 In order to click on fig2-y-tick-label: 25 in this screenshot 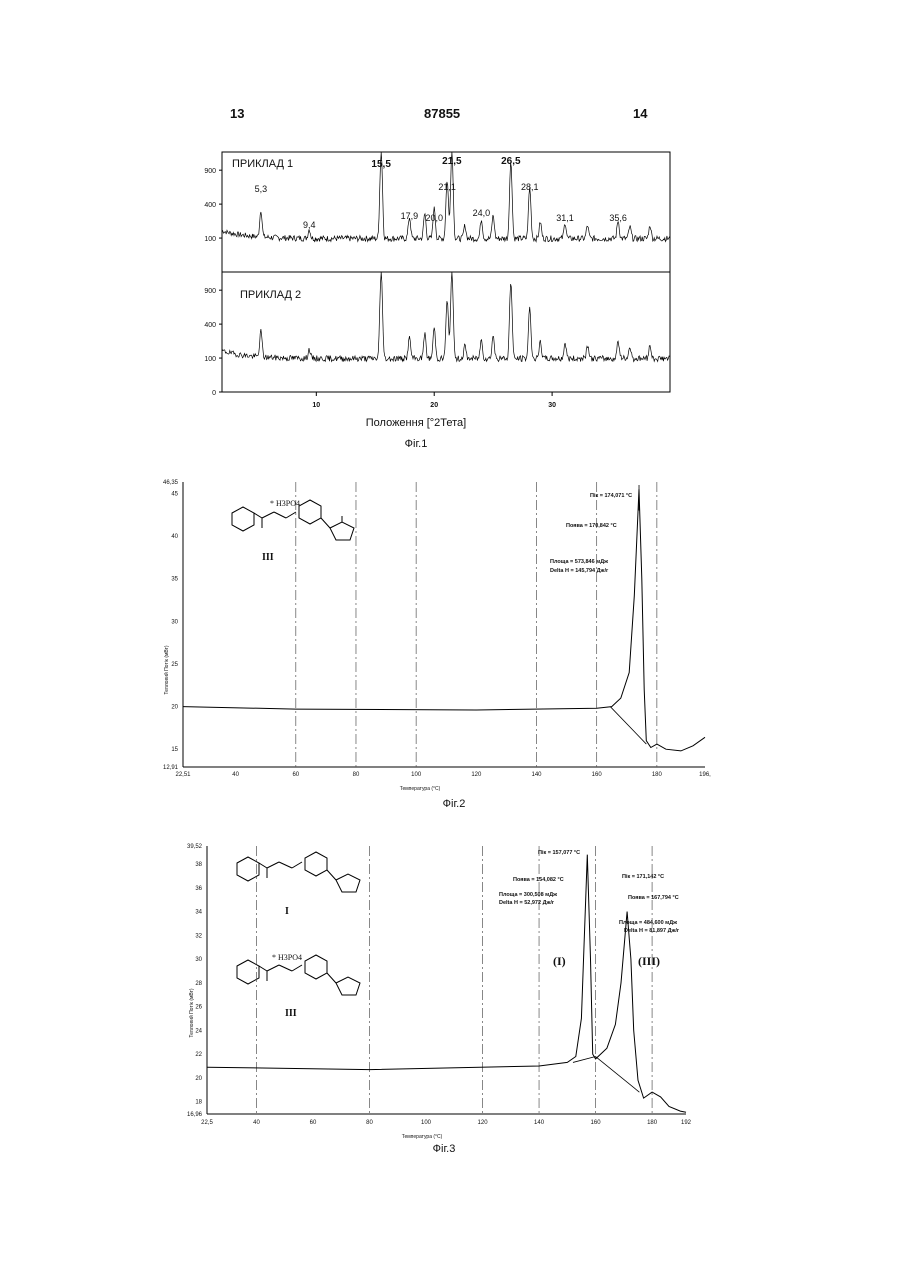, I will do `click(174, 665)`.